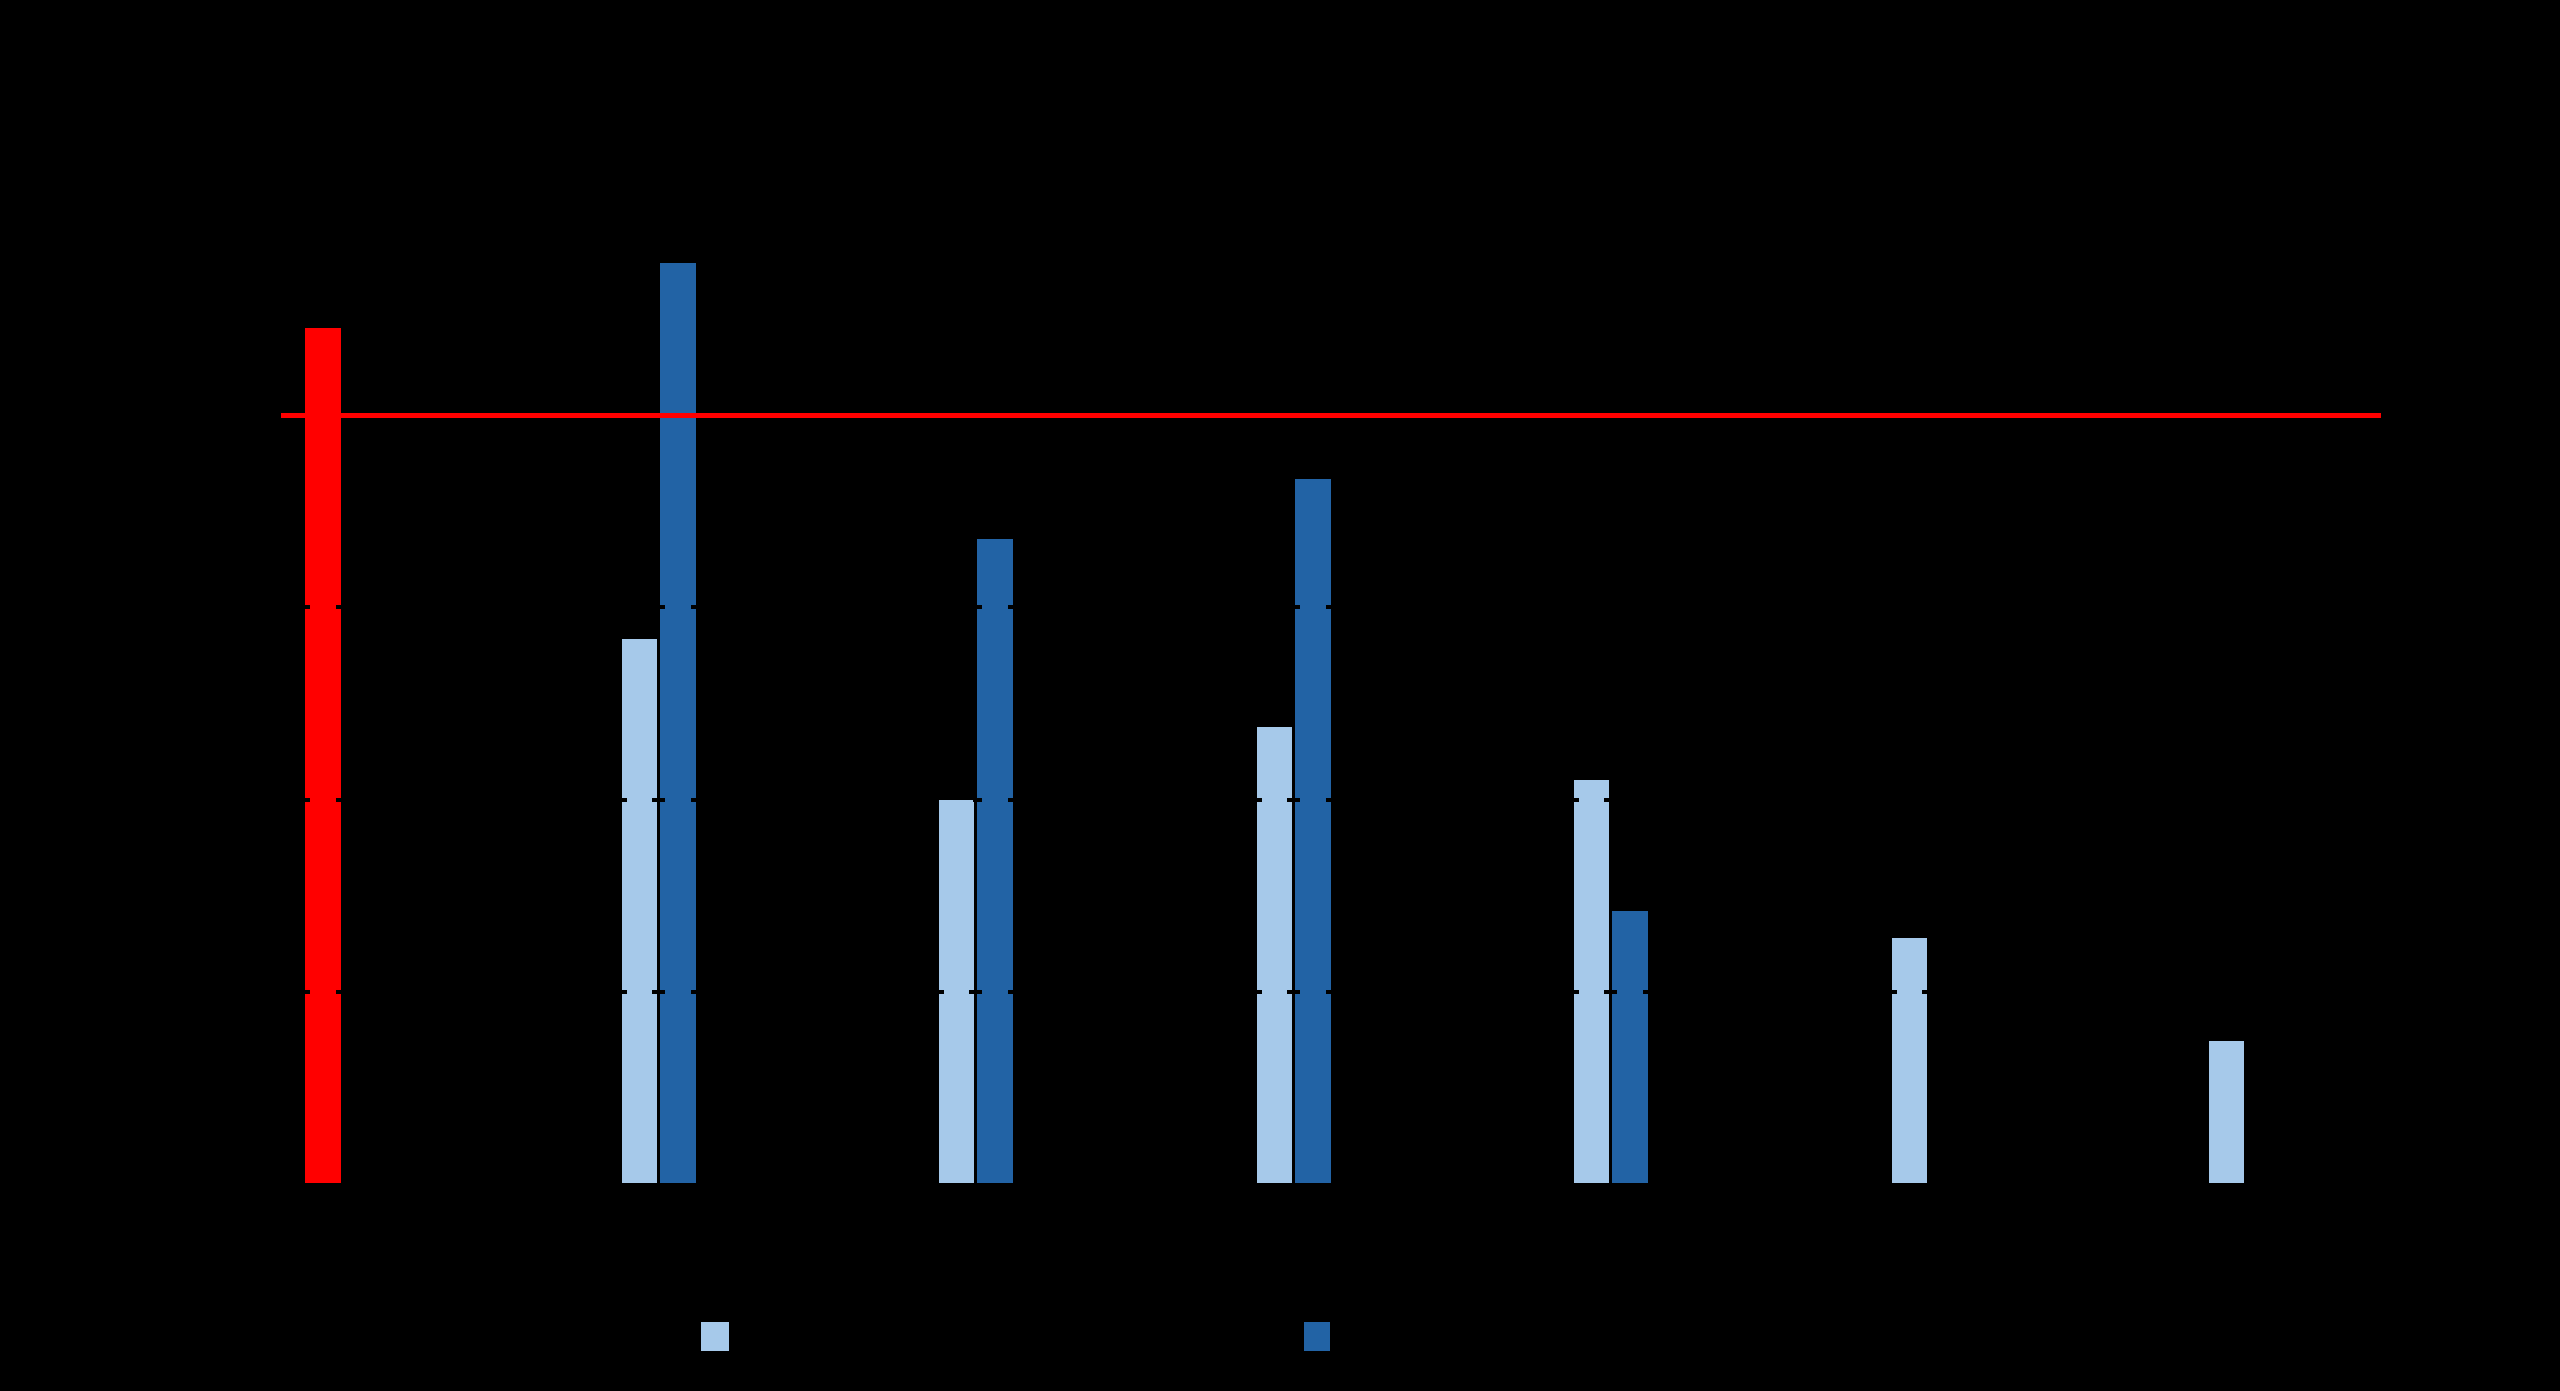 The height and width of the screenshot is (1391, 2560). What do you see at coordinates (1331, 415) in the screenshot?
I see `red-reference-line` at bounding box center [1331, 415].